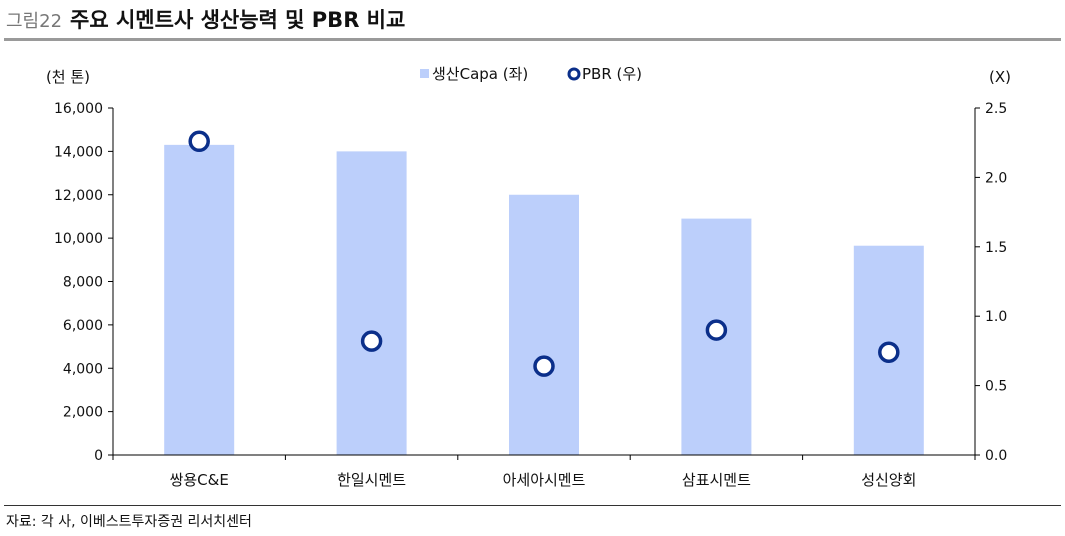 The width and height of the screenshot is (1065, 536). I want to click on x-category-label: 아세아시멘트, so click(544, 480).